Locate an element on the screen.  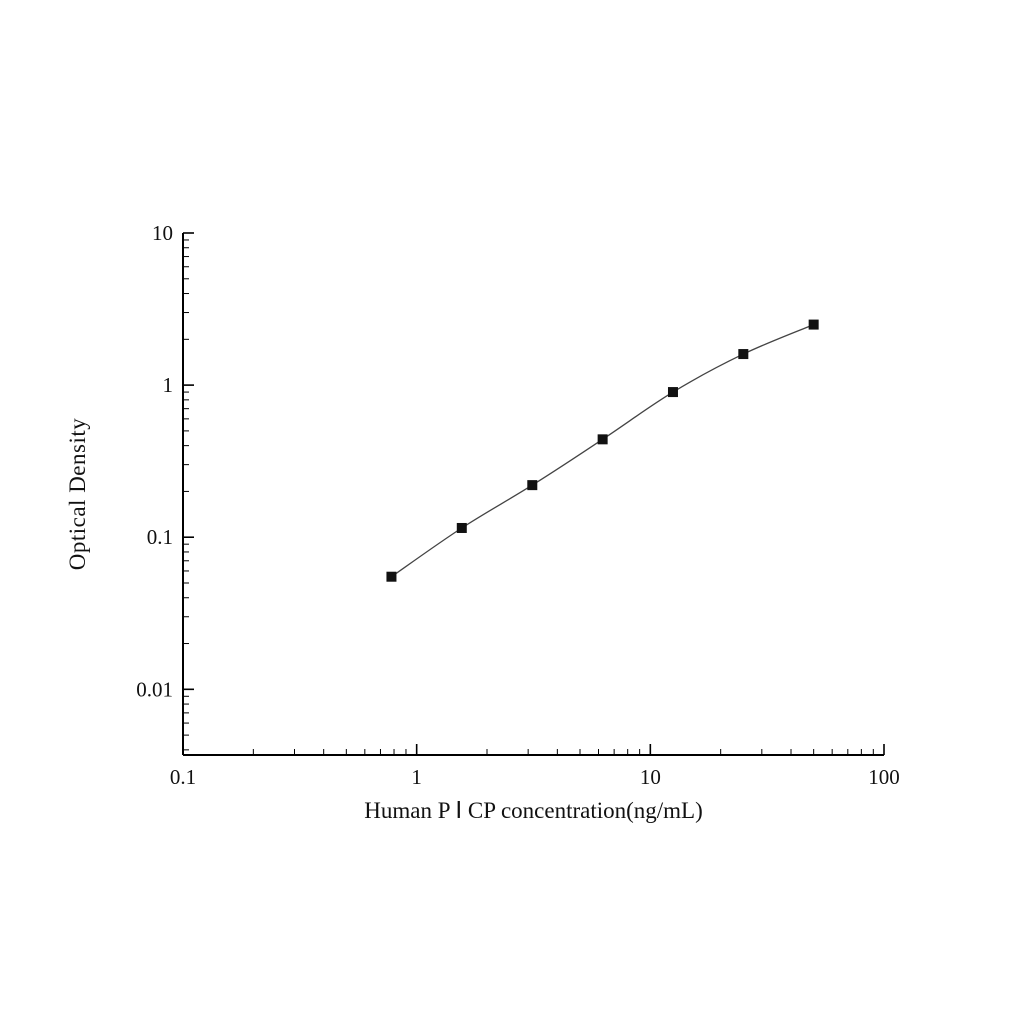
y-tick-label: 0.1 is located at coordinates (160, 537).